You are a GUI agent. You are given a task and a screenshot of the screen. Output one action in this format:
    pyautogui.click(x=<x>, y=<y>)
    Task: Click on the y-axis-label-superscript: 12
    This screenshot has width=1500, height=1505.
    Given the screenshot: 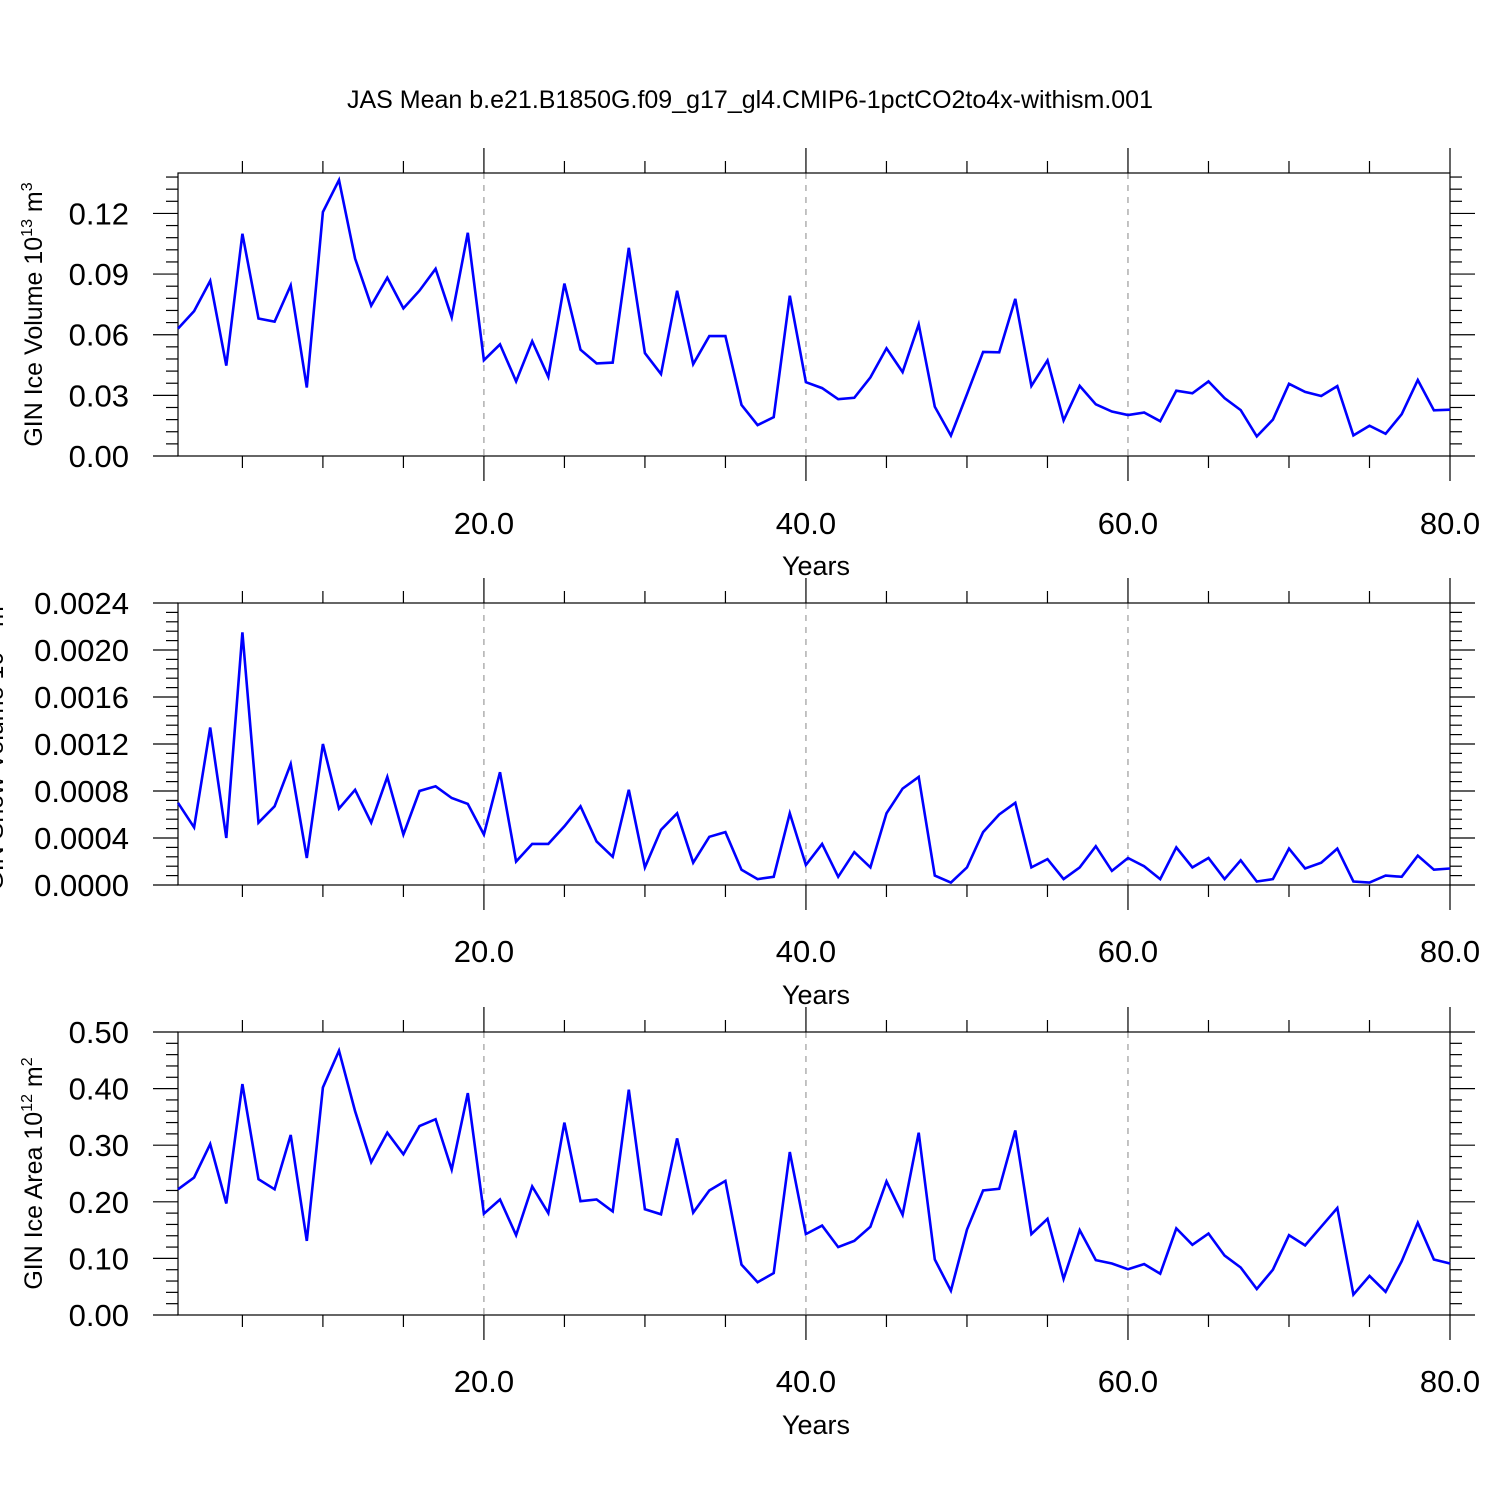 What is the action you would take?
    pyautogui.click(x=27, y=1103)
    